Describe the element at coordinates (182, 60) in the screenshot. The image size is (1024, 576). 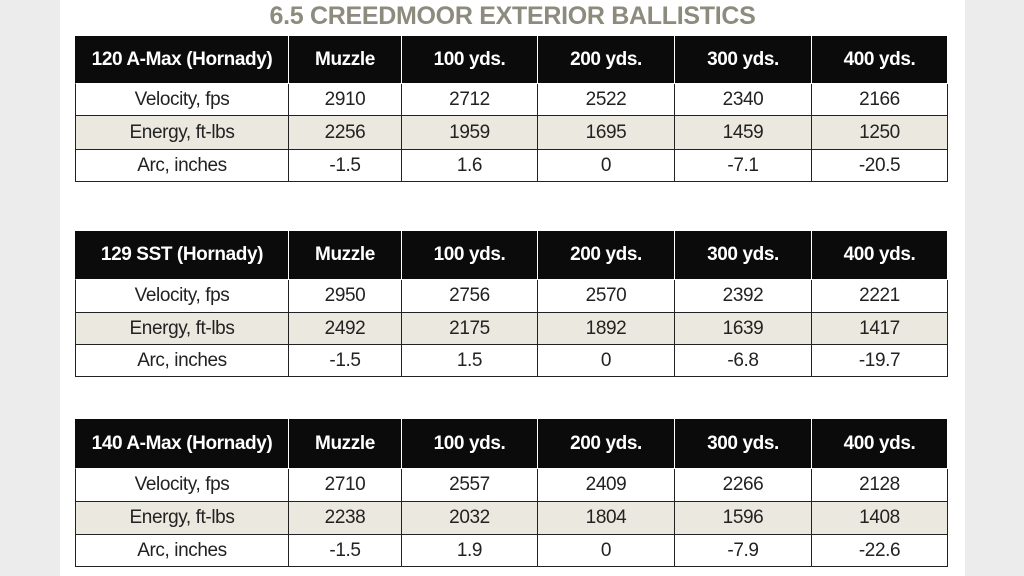
I see `header-cell: 120 A-Max (Hornady)` at that location.